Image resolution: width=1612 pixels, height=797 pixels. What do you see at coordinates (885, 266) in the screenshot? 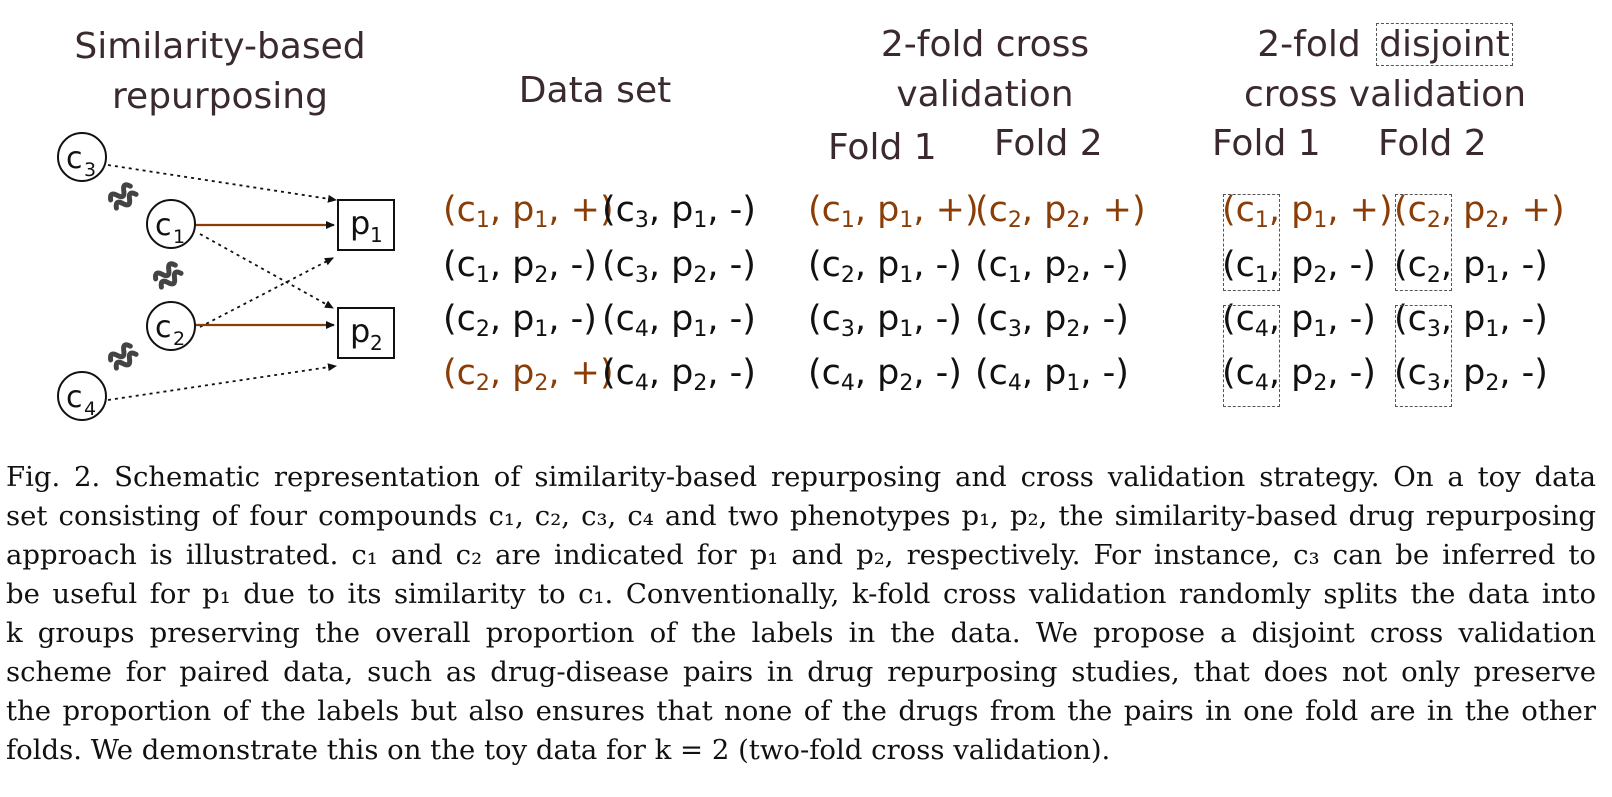
I see `cv-fold1-tuple: (c2, p1, -)` at bounding box center [885, 266].